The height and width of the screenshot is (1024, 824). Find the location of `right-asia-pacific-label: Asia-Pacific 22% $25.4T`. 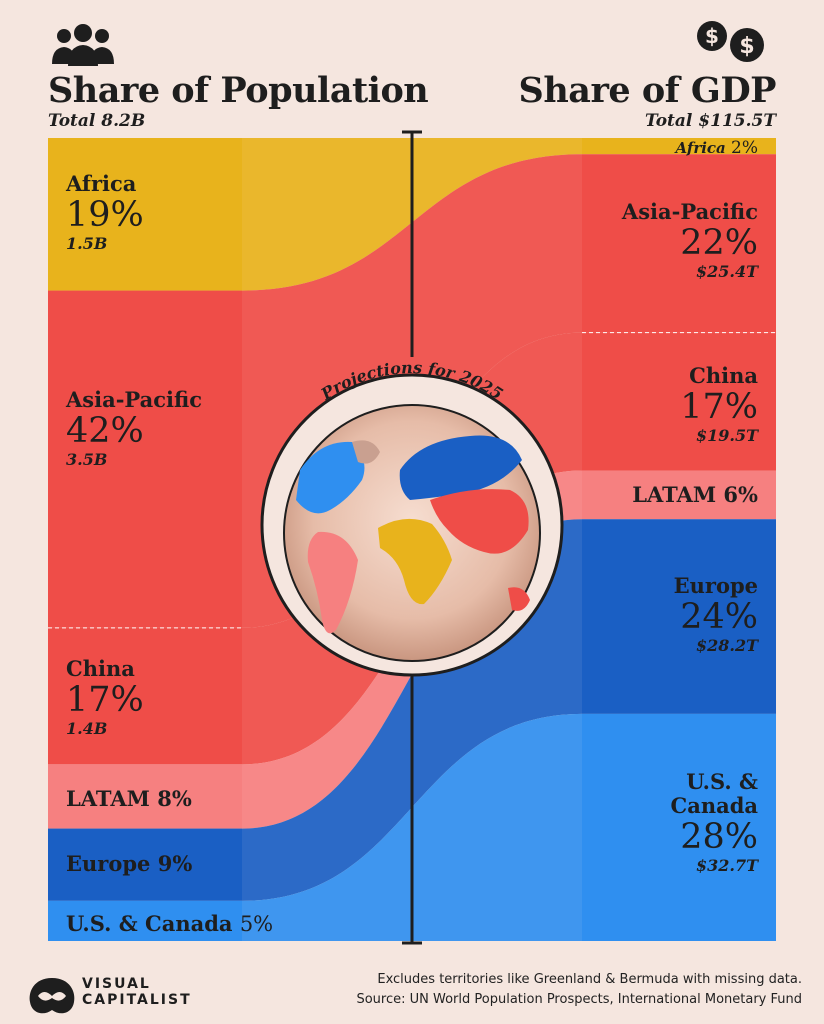

right-asia-pacific-label: Asia-Pacific 22% $25.4T is located at coordinates (689, 240).